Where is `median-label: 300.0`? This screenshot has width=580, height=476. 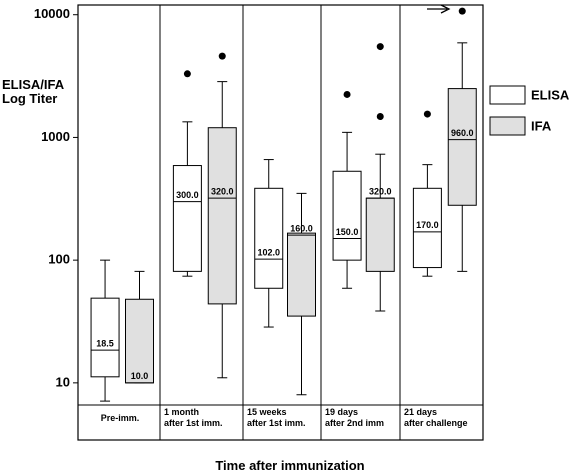
median-label: 300.0 is located at coordinates (187, 195).